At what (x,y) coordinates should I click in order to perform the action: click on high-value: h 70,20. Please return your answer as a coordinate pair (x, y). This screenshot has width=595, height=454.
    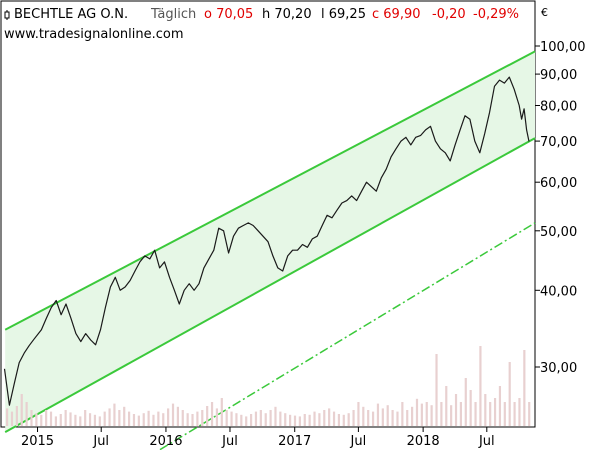
    Looking at the image, I should click on (287, 14).